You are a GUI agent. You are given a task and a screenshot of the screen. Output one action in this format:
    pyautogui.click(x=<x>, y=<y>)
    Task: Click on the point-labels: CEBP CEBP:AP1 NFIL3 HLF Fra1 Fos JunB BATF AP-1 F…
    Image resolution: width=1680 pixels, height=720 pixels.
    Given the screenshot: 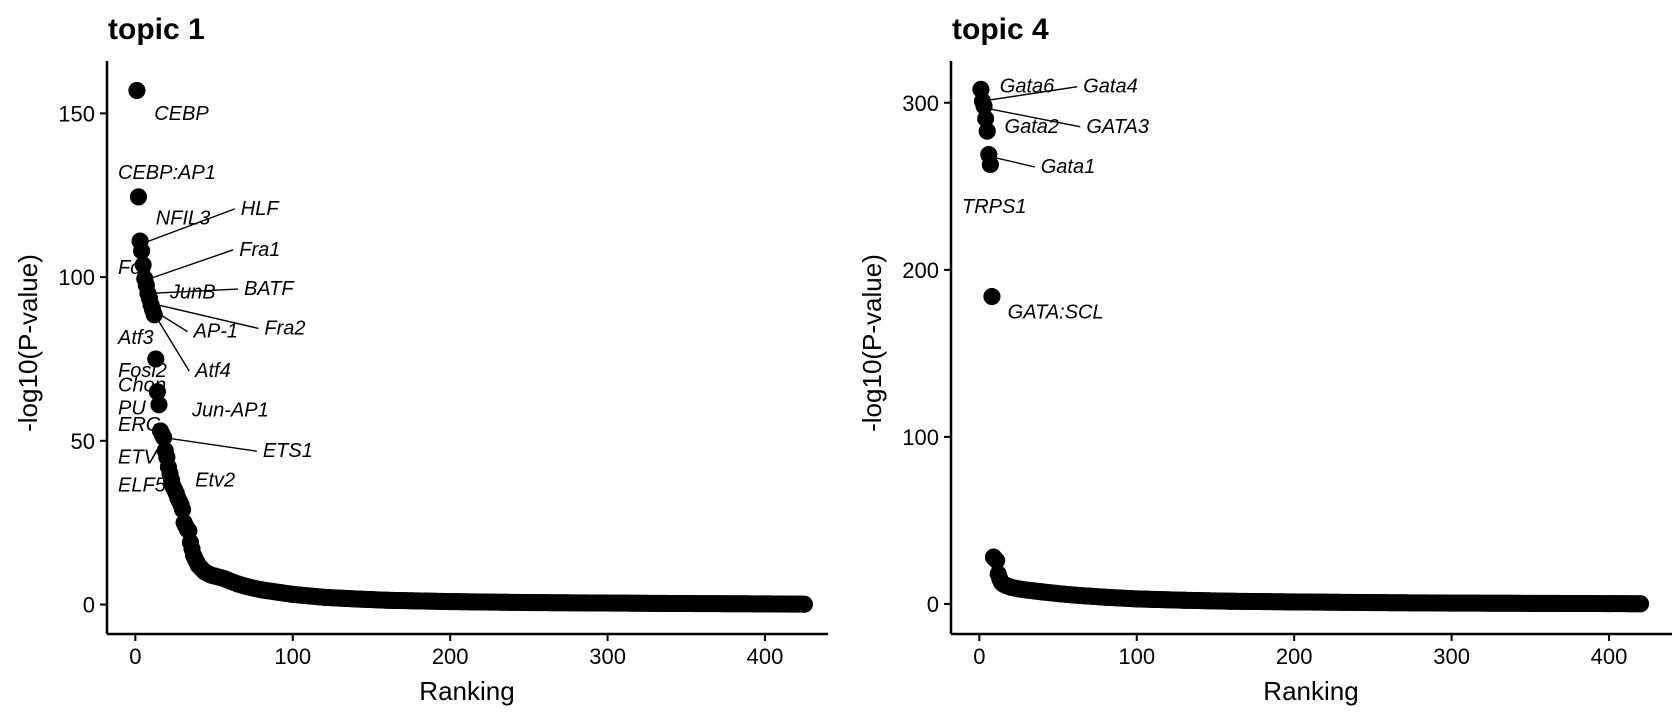 What is the action you would take?
    pyautogui.click(x=215, y=300)
    